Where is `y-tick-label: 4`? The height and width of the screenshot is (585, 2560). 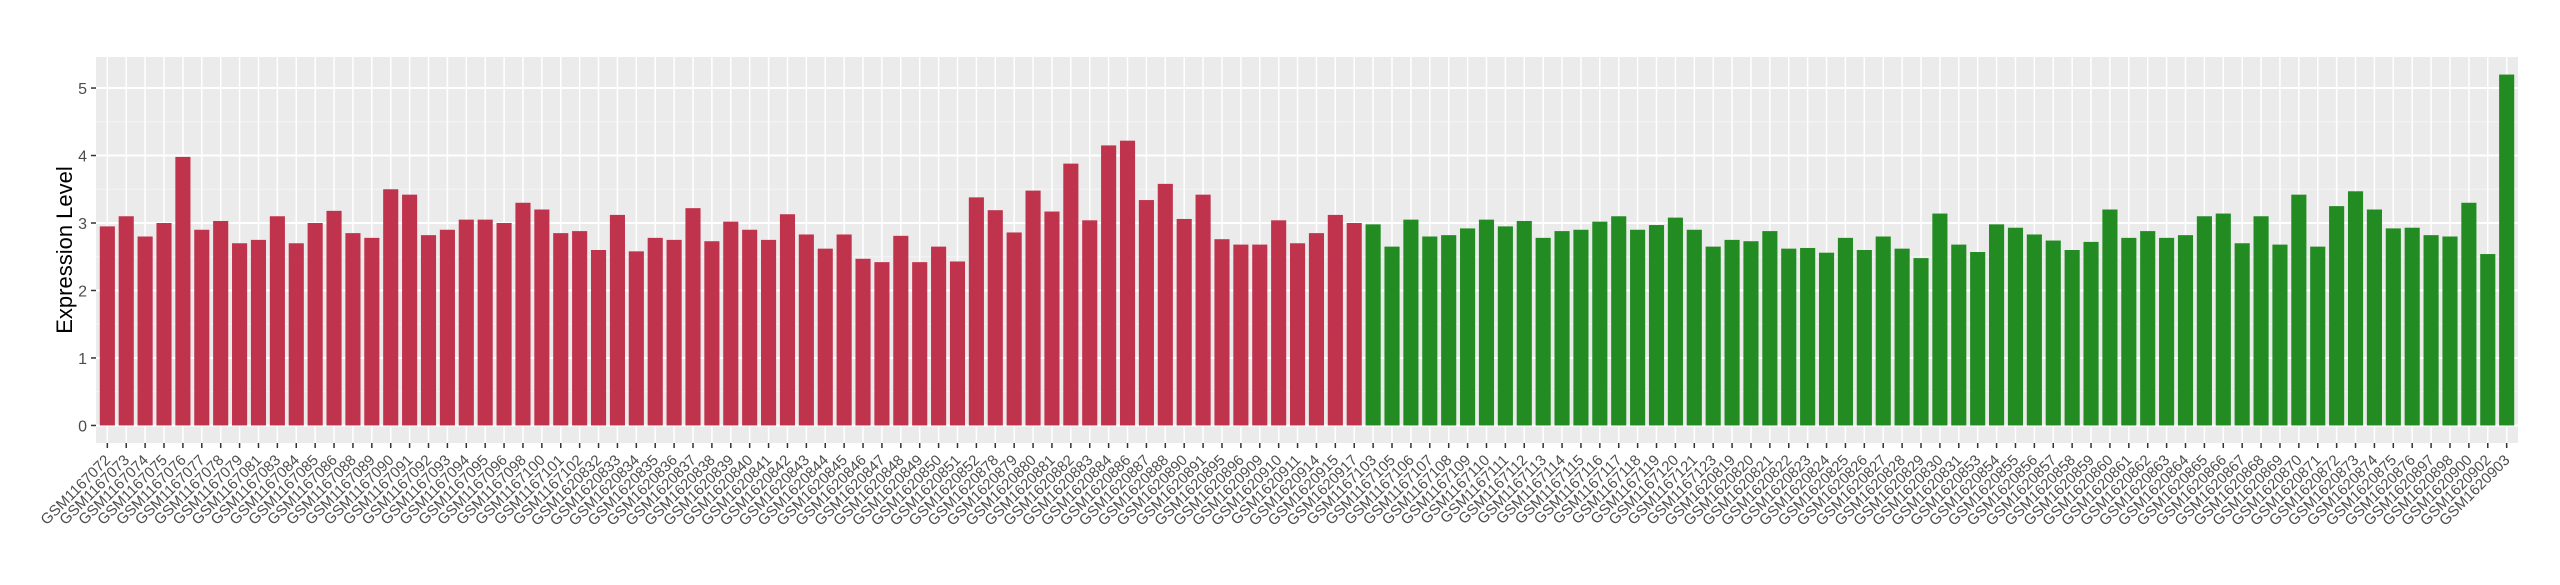
y-tick-label: 4 is located at coordinates (82, 157).